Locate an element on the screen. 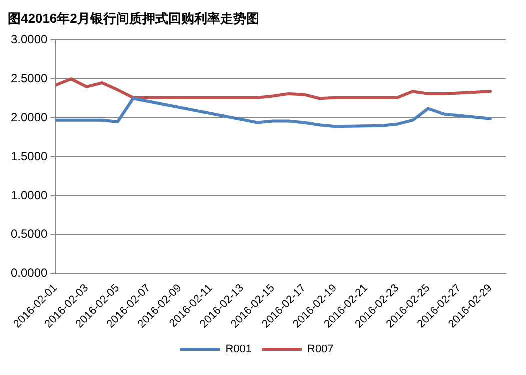  chart-title: 图42016年2月银行间质押式回购利率走势图 is located at coordinates (134, 19).